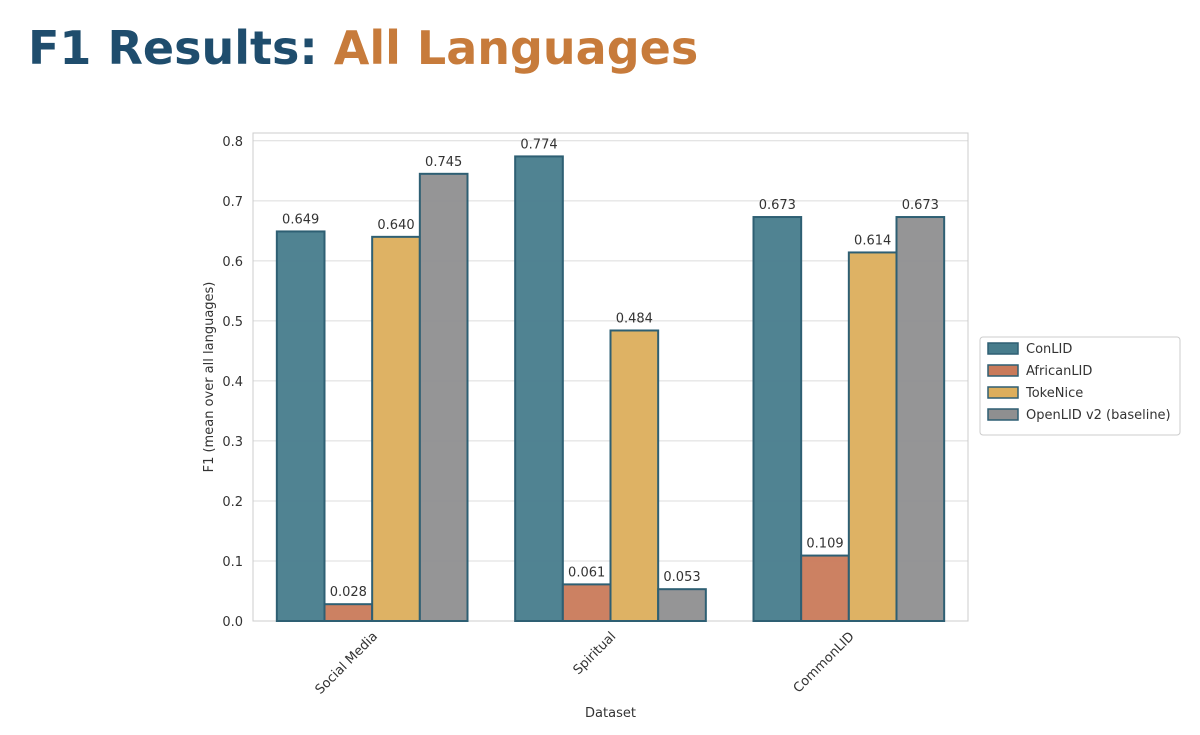 Image resolution: width=1200 pixels, height=735 pixels. Describe the element at coordinates (209, 377) in the screenshot. I see `y-axis-label: F1 (mean over all languages)` at that location.